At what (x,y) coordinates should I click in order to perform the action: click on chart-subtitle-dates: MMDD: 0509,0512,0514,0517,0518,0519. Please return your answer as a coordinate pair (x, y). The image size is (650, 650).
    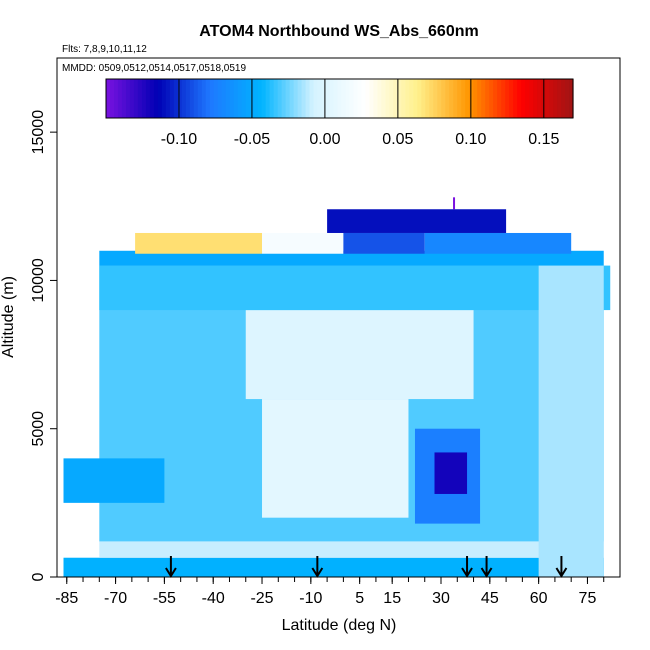
    Looking at the image, I should click on (154, 68).